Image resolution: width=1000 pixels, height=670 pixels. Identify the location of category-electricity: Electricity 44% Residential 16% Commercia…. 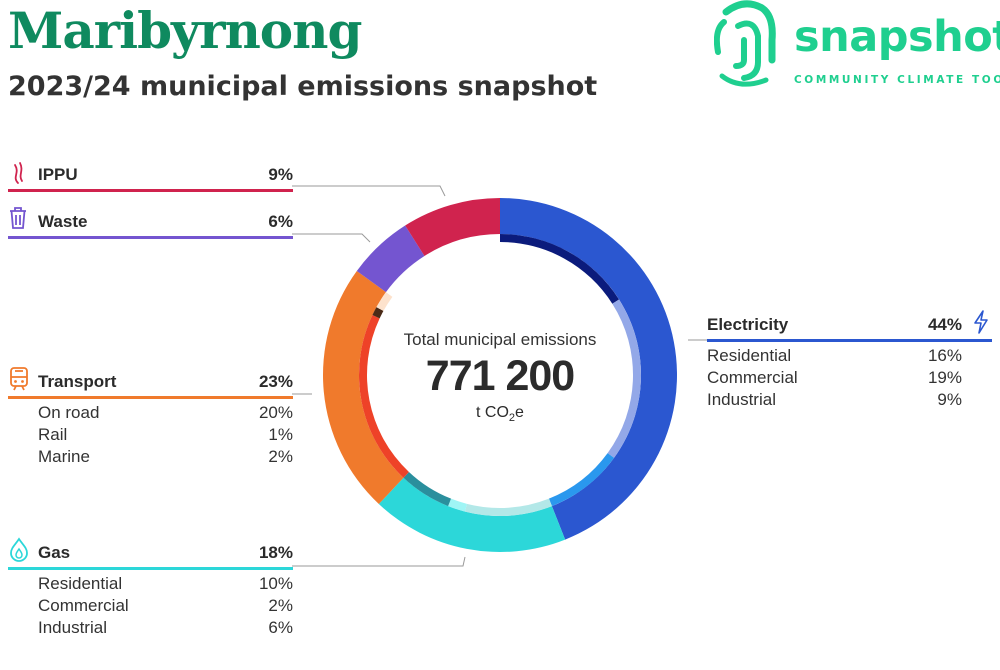
(849, 359).